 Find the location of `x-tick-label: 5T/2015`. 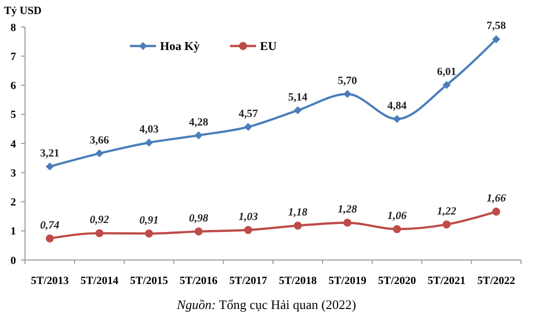

x-tick-label: 5T/2015 is located at coordinates (149, 281).